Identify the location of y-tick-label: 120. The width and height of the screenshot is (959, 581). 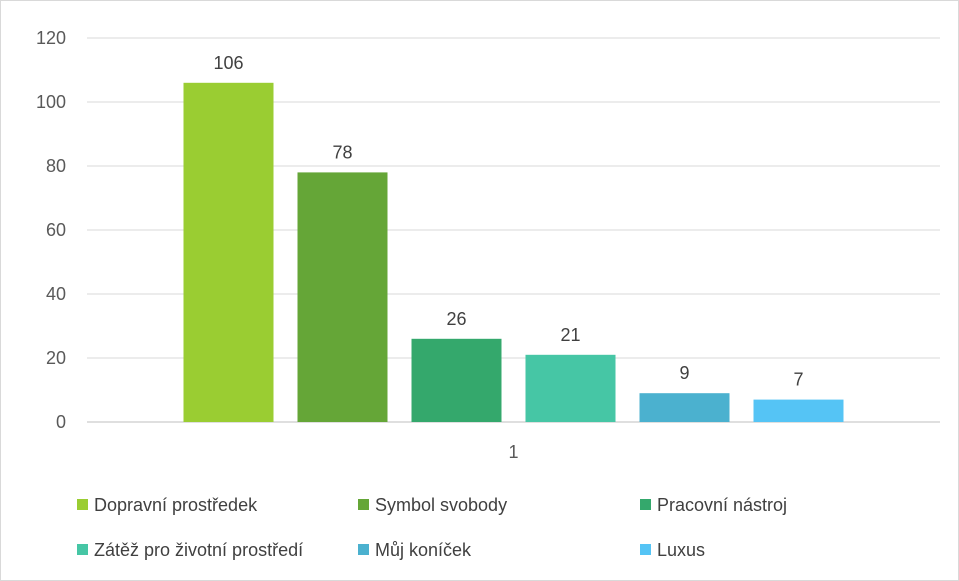
(51, 38).